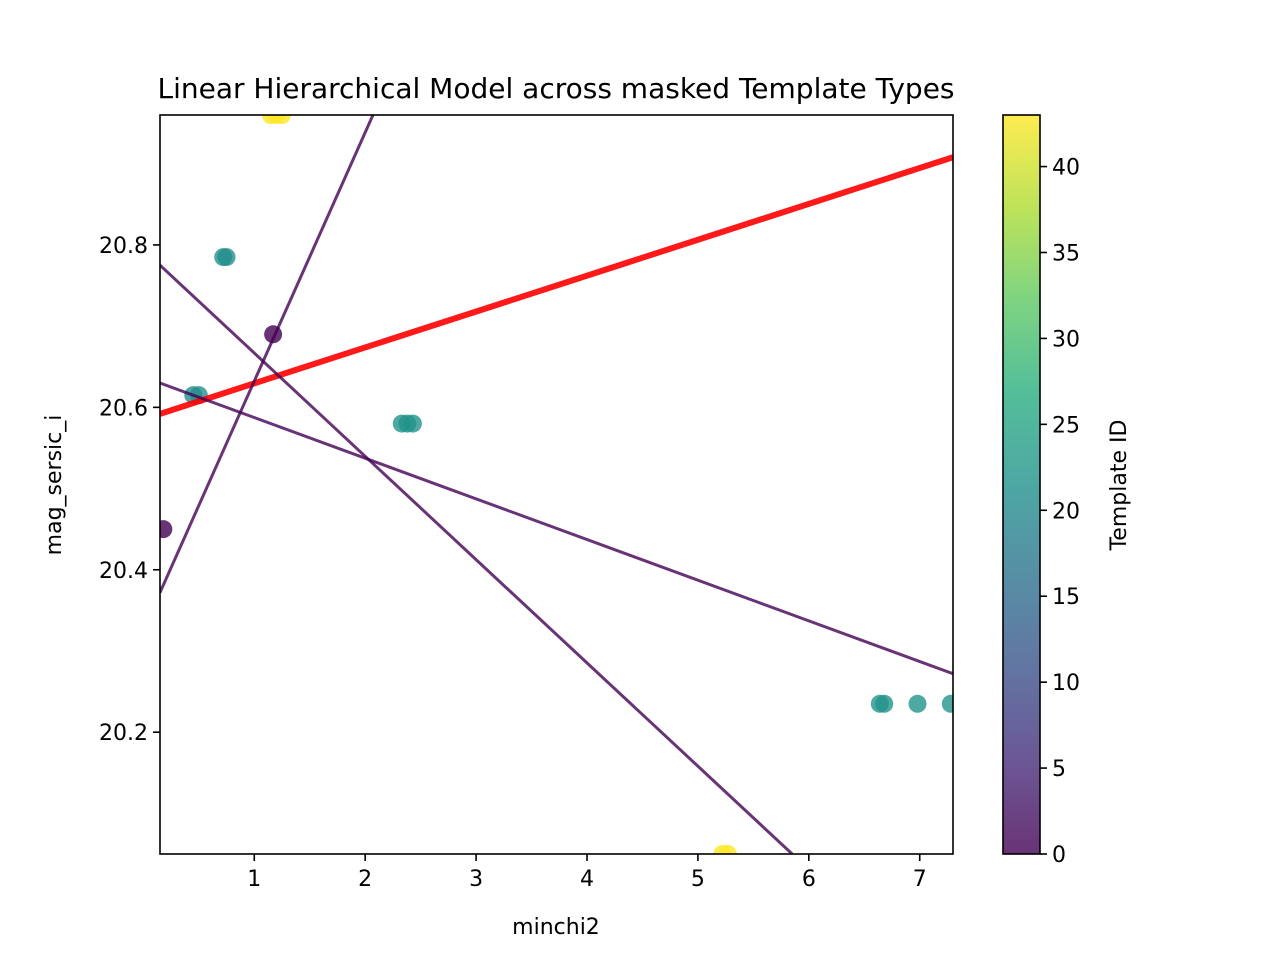 This screenshot has height=960, width=1280. Describe the element at coordinates (476, 879) in the screenshot. I see `x-tick-label: 3` at that location.